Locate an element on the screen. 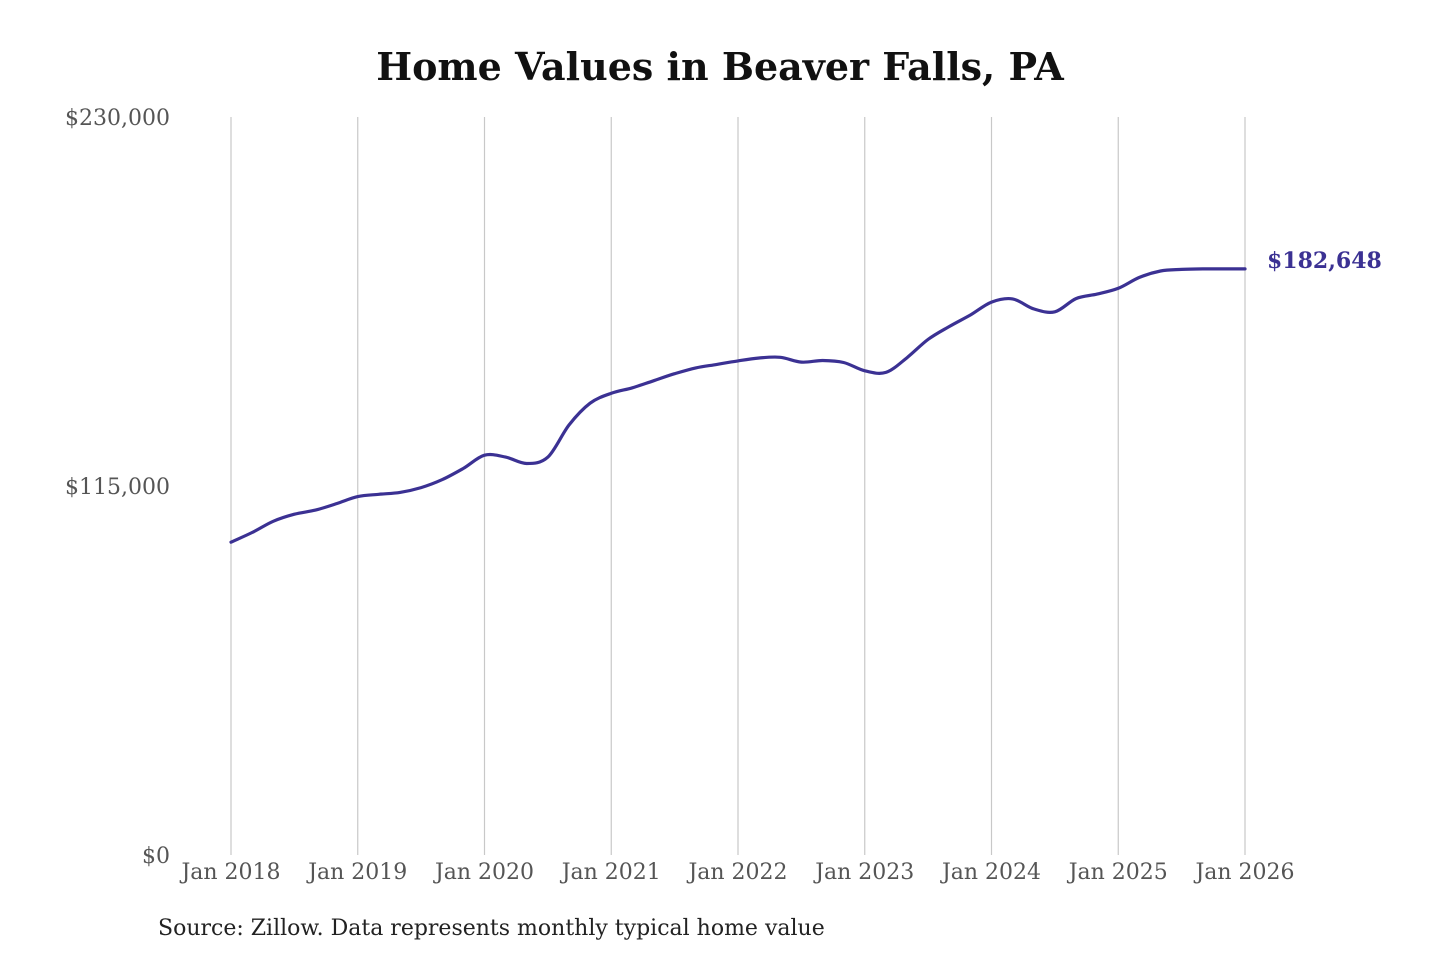 This screenshot has height=960, width=1440. y-axis-ticks: $0 $115,000 $230,000 is located at coordinates (117, 487).